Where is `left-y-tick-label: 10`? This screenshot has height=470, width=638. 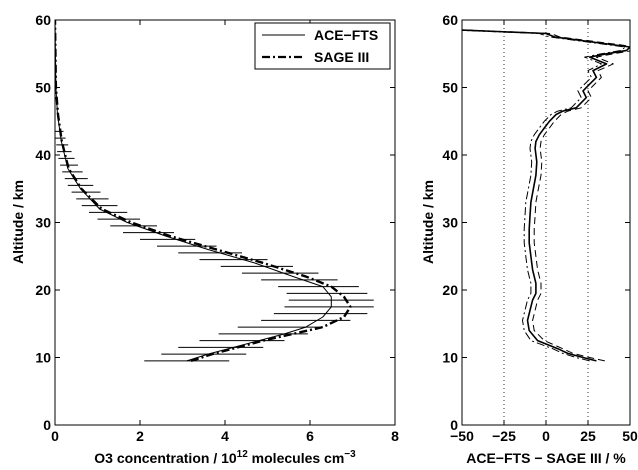
left-y-tick-label: 10 is located at coordinates (43, 358).